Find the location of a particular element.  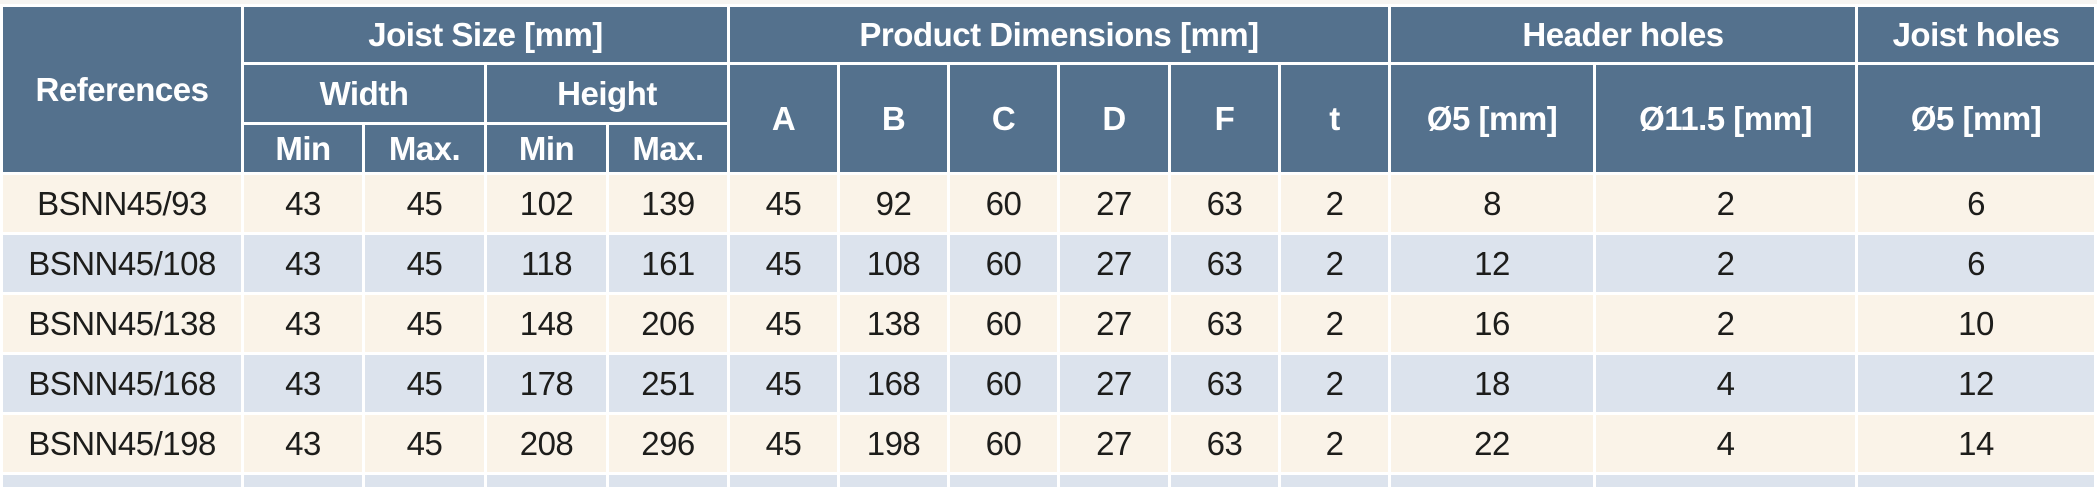

column-header-a: A is located at coordinates (783, 118).